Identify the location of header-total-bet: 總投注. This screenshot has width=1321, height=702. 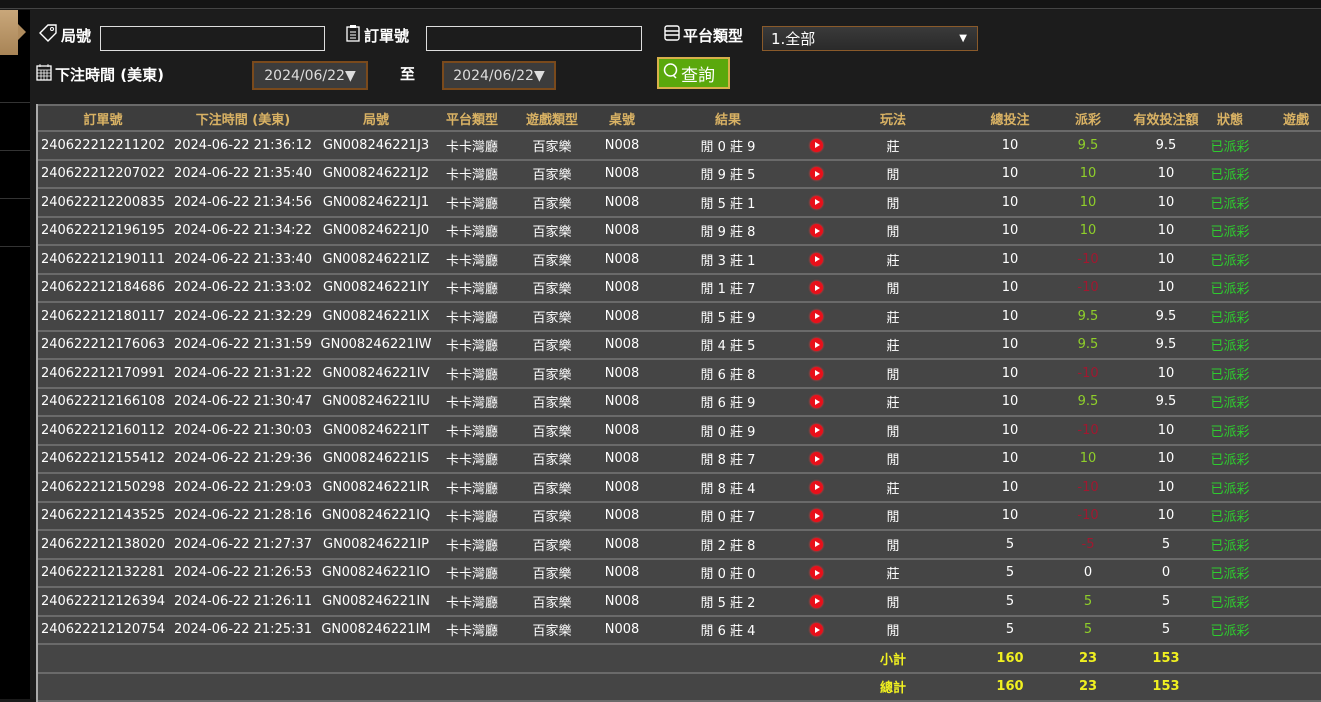
(1010, 118).